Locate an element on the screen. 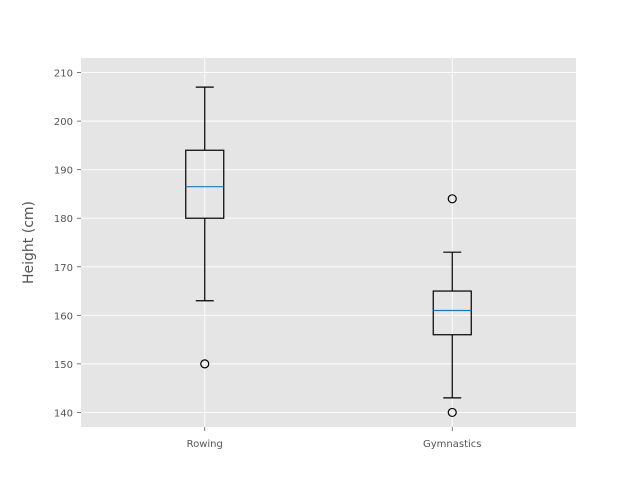 The width and height of the screenshot is (640, 480). y-tick-label: 160 is located at coordinates (63, 316).